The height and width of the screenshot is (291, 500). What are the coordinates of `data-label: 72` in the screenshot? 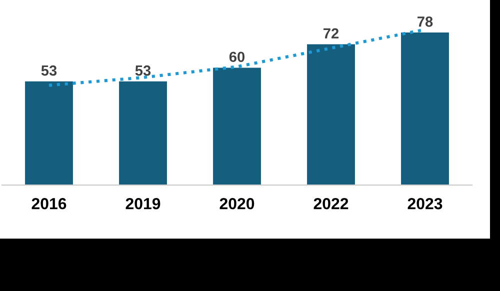 It's located at (331, 33).